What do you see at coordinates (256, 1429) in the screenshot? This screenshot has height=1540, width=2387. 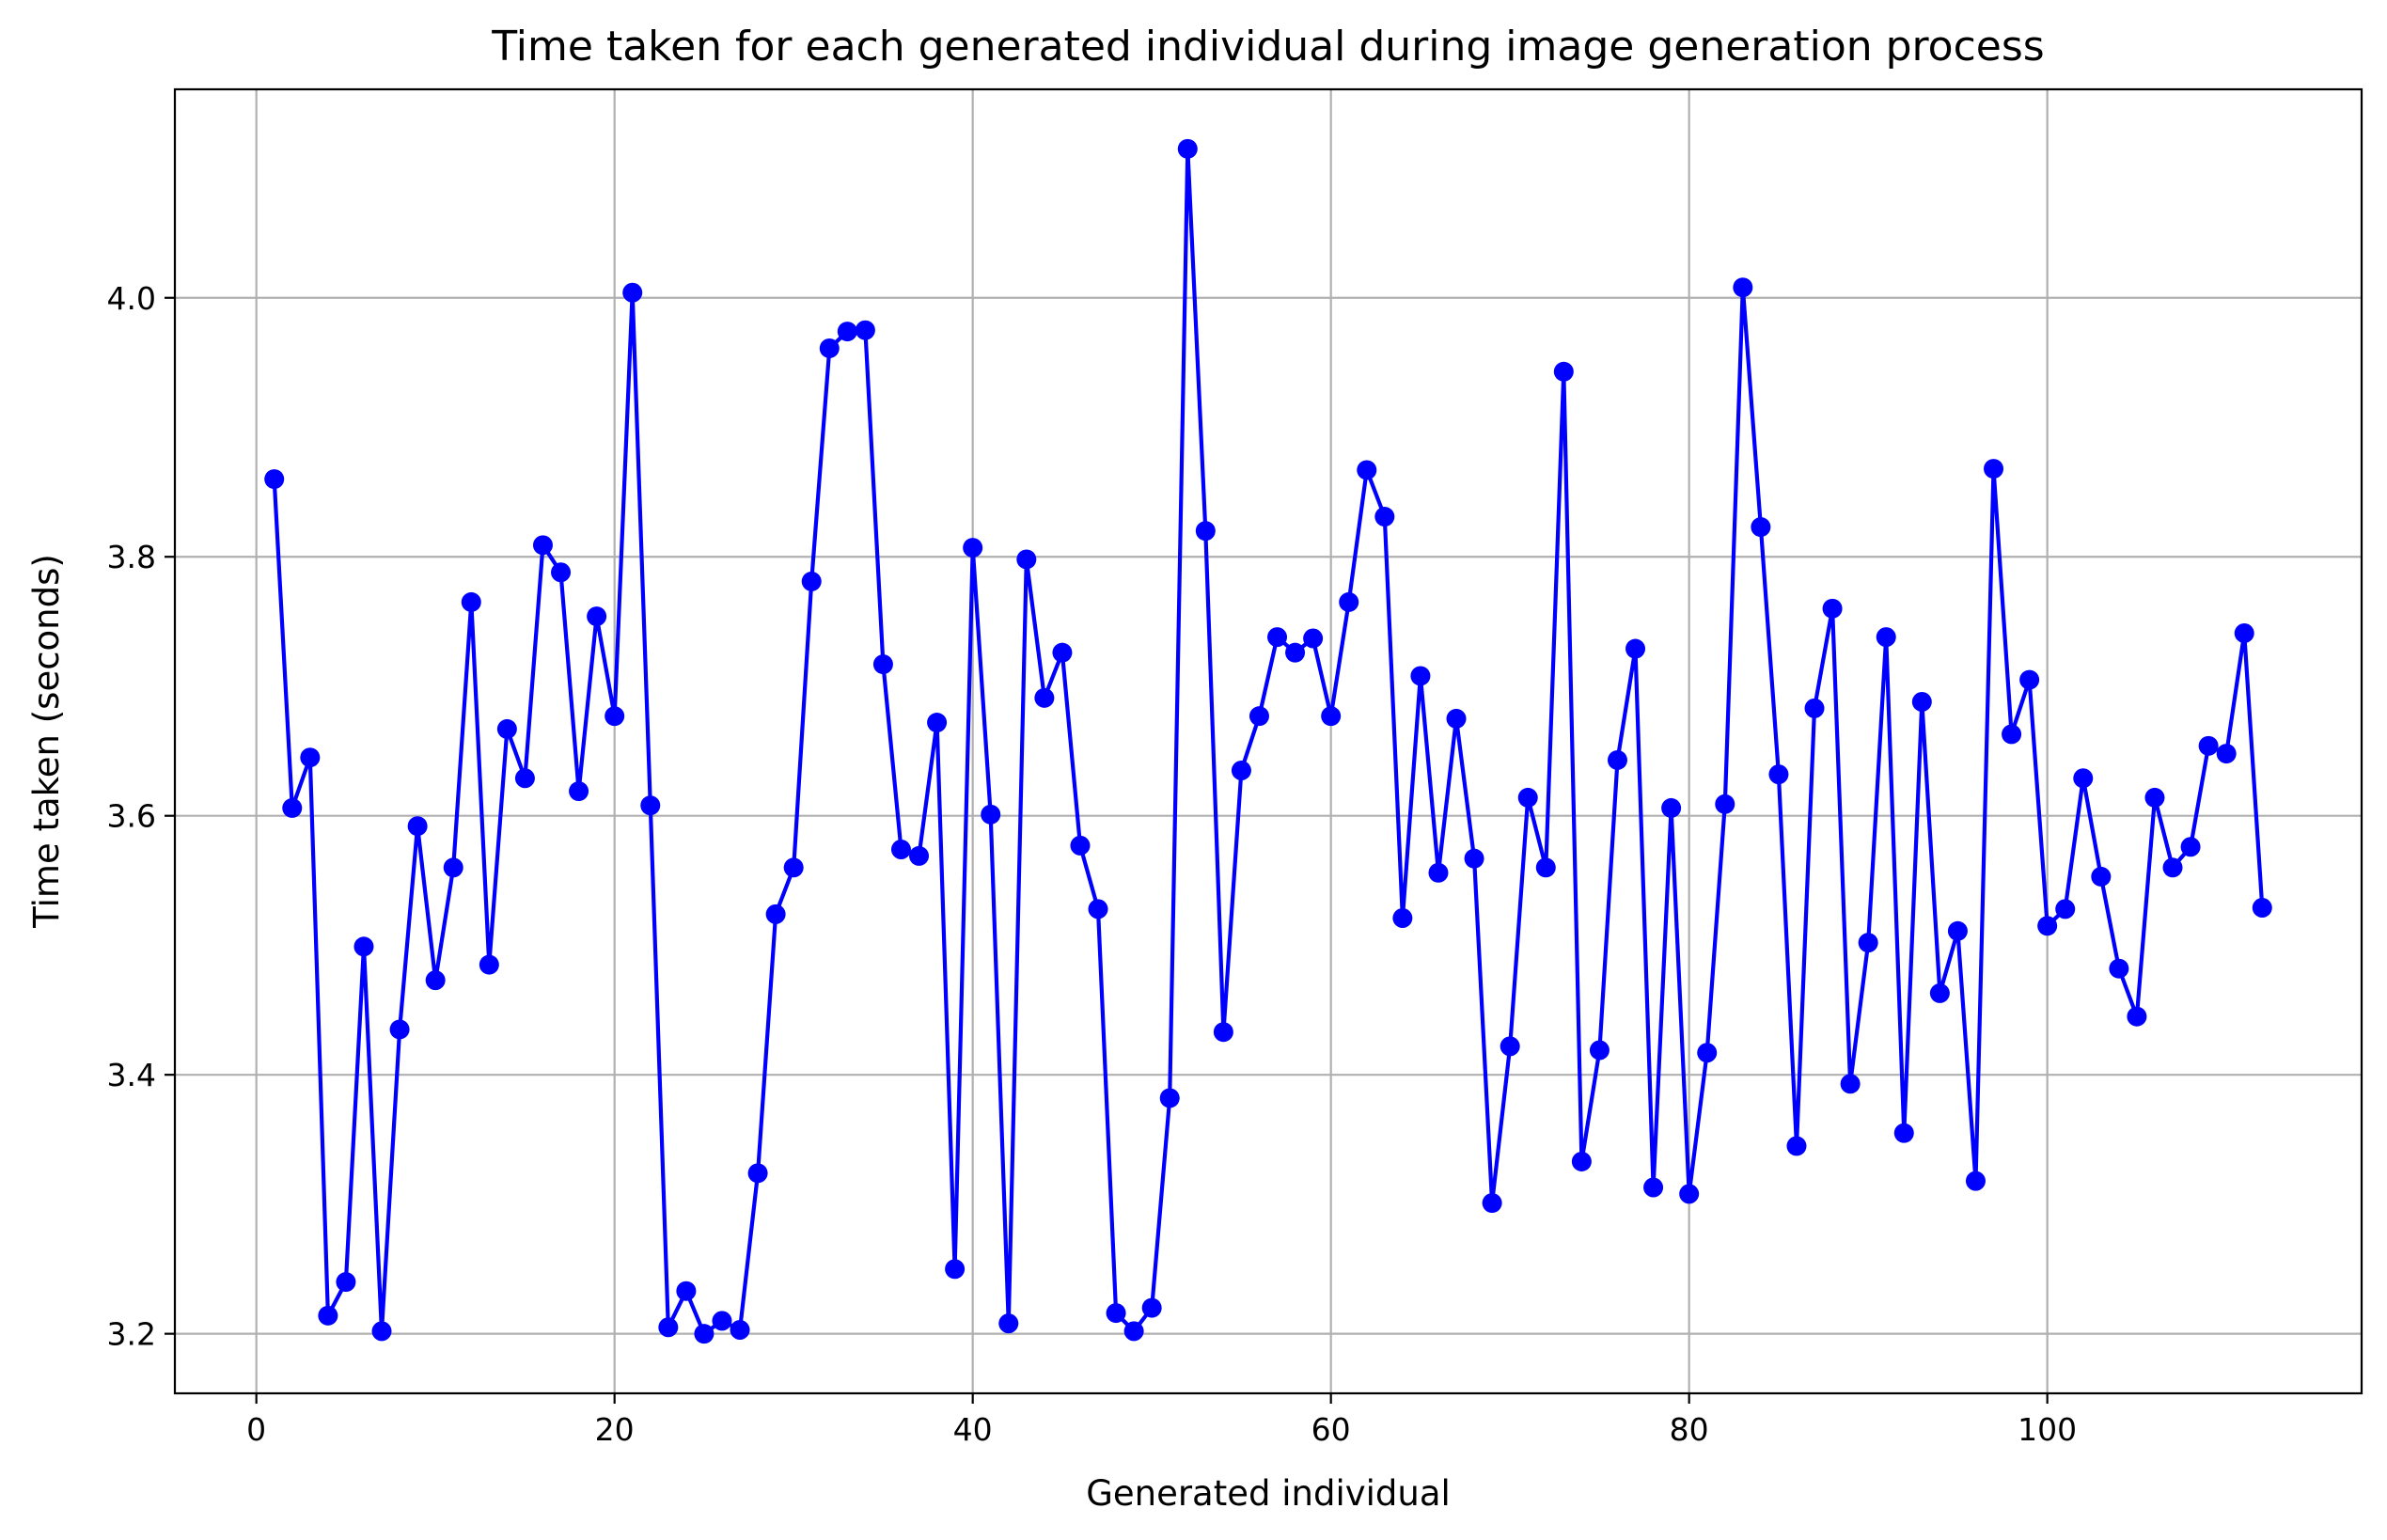 I see `x-tick-label: 0` at bounding box center [256, 1429].